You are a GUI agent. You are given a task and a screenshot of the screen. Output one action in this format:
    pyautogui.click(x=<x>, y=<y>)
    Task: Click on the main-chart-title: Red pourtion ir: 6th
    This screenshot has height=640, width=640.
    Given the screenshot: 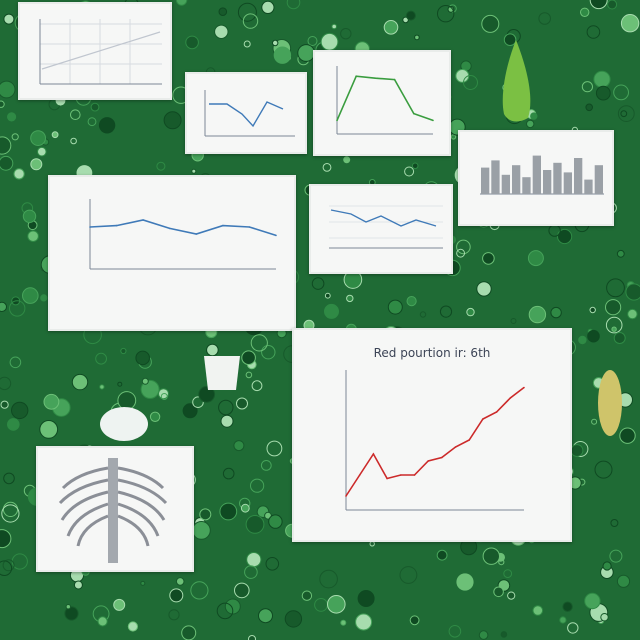 What is the action you would take?
    pyautogui.click(x=432, y=353)
    